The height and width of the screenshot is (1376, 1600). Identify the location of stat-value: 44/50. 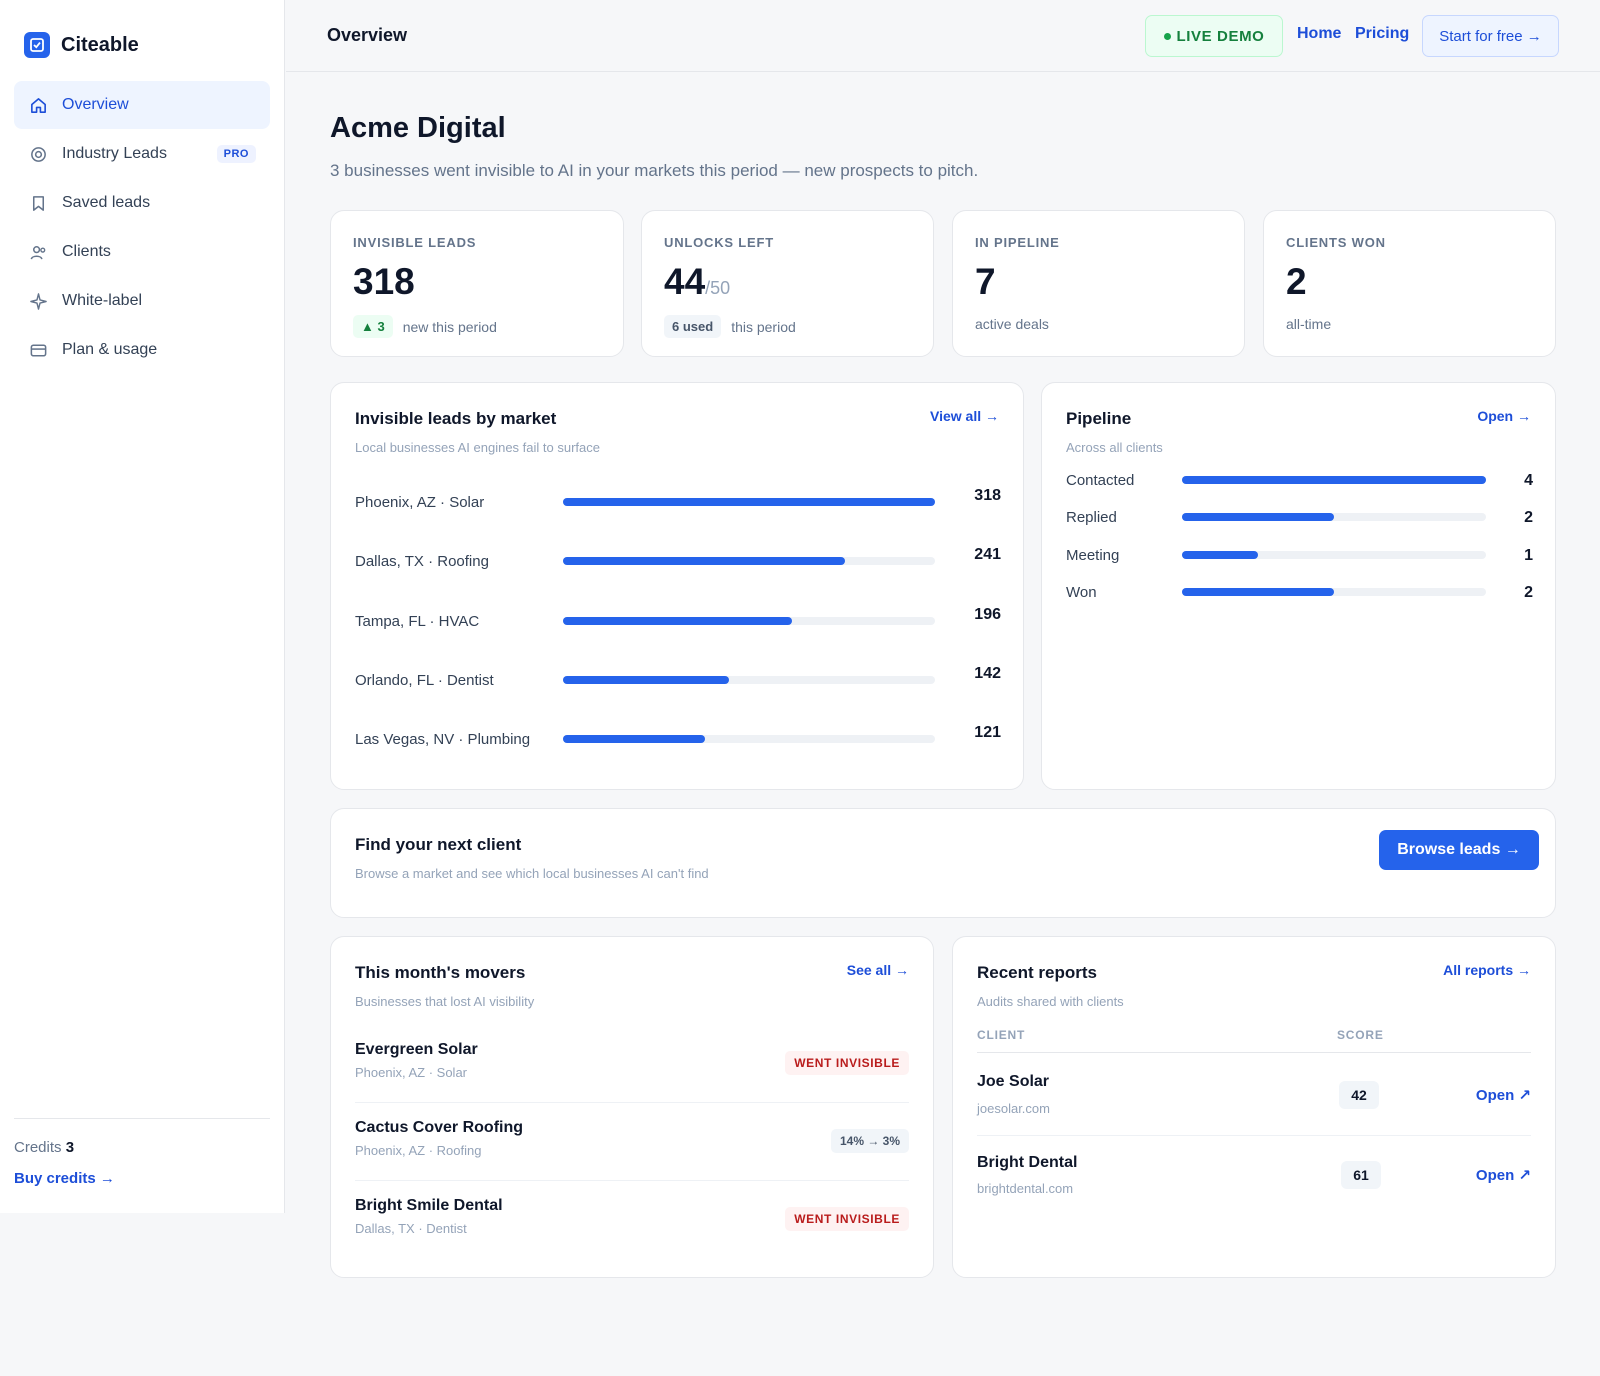
(697, 282).